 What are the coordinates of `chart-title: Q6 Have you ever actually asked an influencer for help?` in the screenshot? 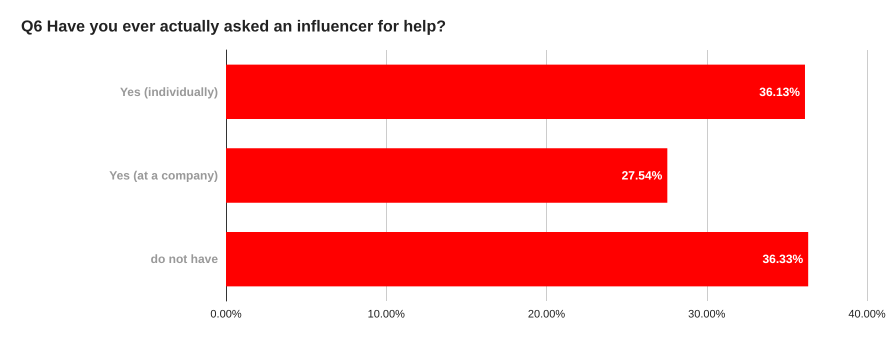 It's located at (233, 27).